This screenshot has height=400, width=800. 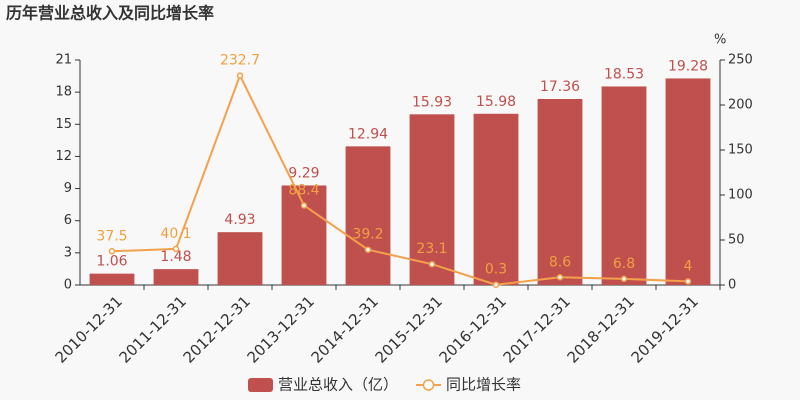 What do you see at coordinates (217, 329) in the screenshot?
I see `x-tick-label: 2012-12-31` at bounding box center [217, 329].